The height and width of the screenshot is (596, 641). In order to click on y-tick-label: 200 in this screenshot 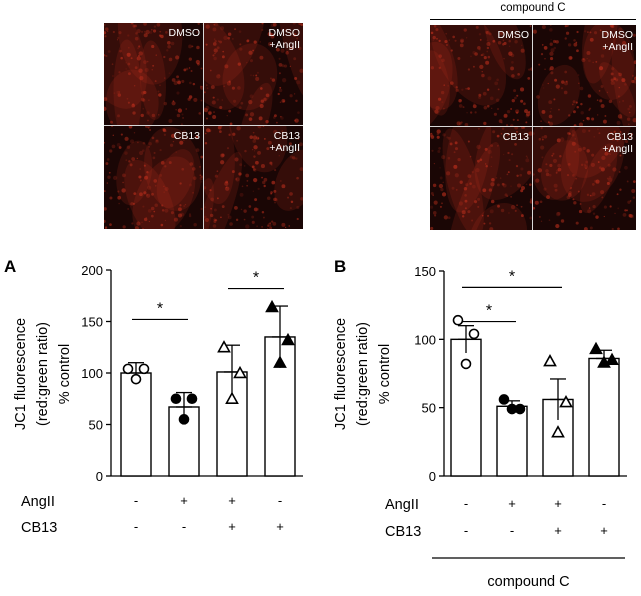, I will do `click(92, 270)`.